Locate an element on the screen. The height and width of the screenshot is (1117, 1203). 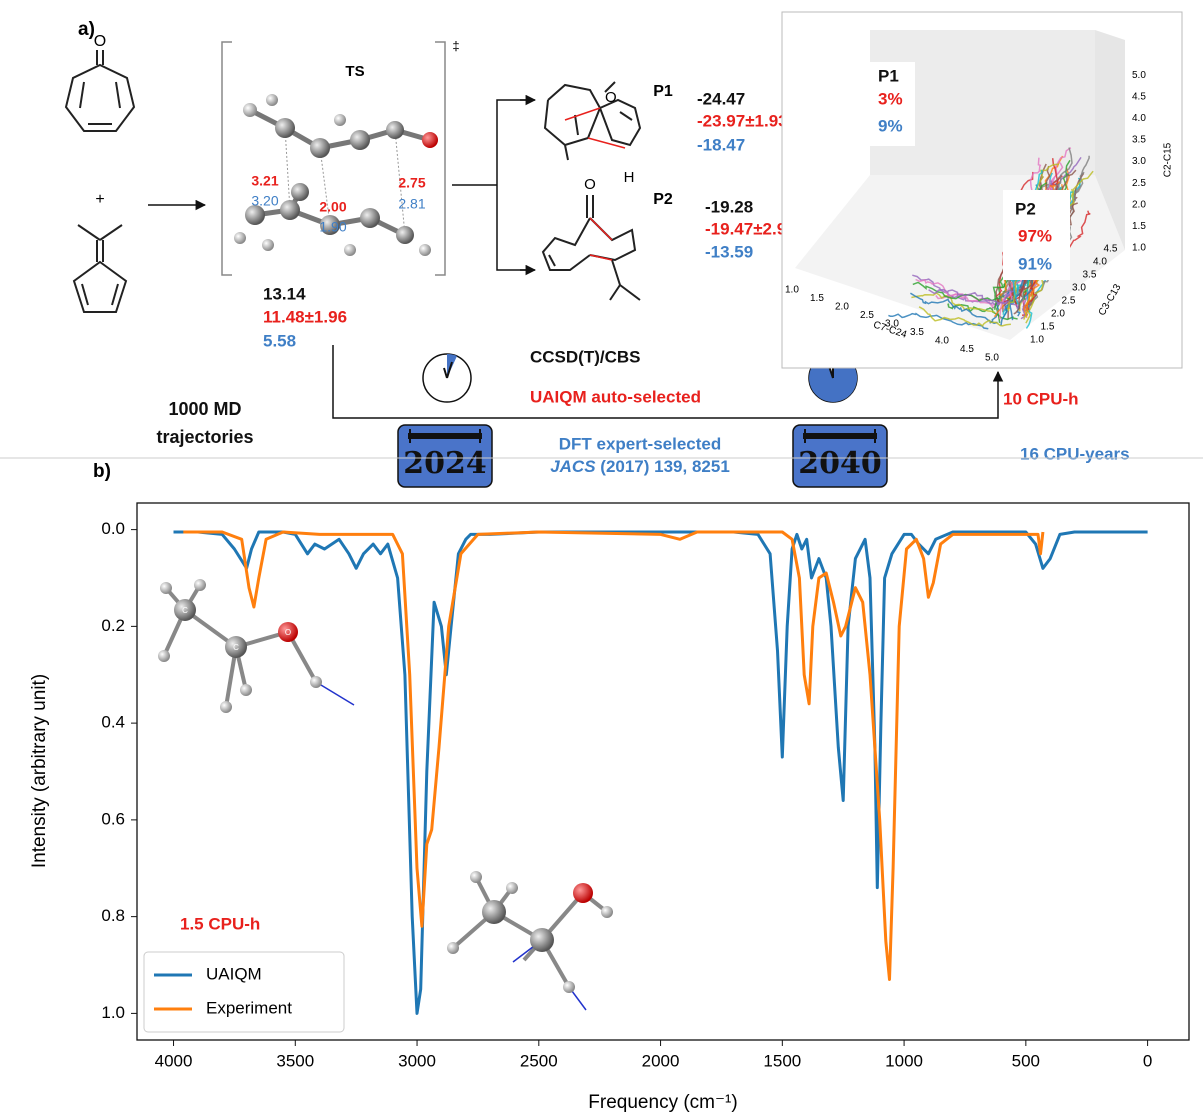
energy: -13.59 is located at coordinates (729, 251).